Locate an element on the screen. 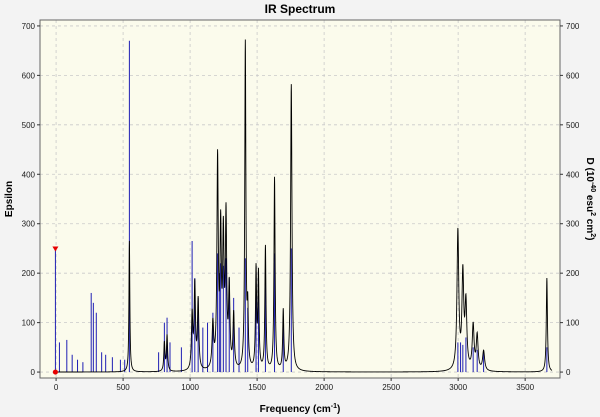 This screenshot has height=417, width=600. x-tick-label: 3000 is located at coordinates (458, 387).